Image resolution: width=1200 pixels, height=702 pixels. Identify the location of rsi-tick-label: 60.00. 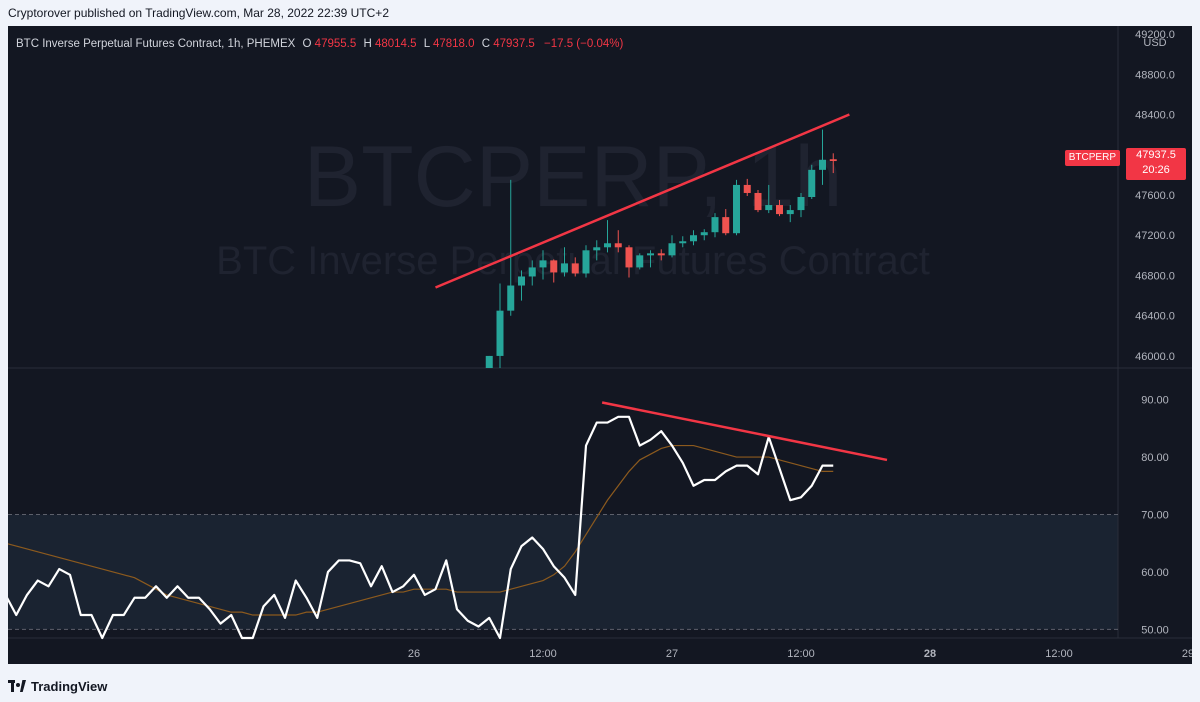
(1155, 573).